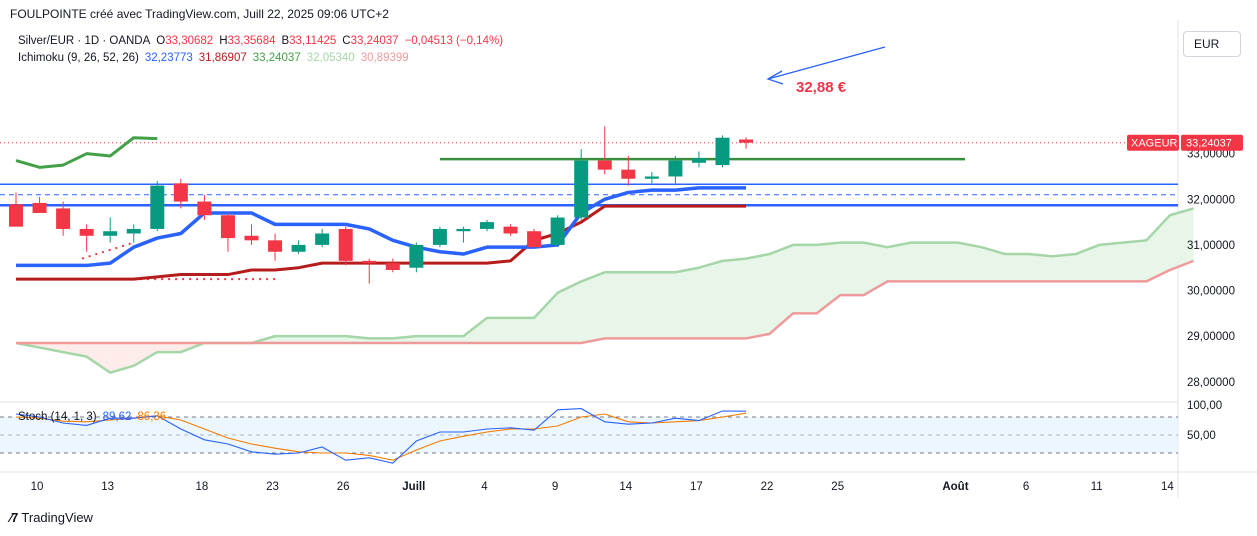  What do you see at coordinates (1209, 144) in the screenshot?
I see `price-tag-value: 33,24037` at bounding box center [1209, 144].